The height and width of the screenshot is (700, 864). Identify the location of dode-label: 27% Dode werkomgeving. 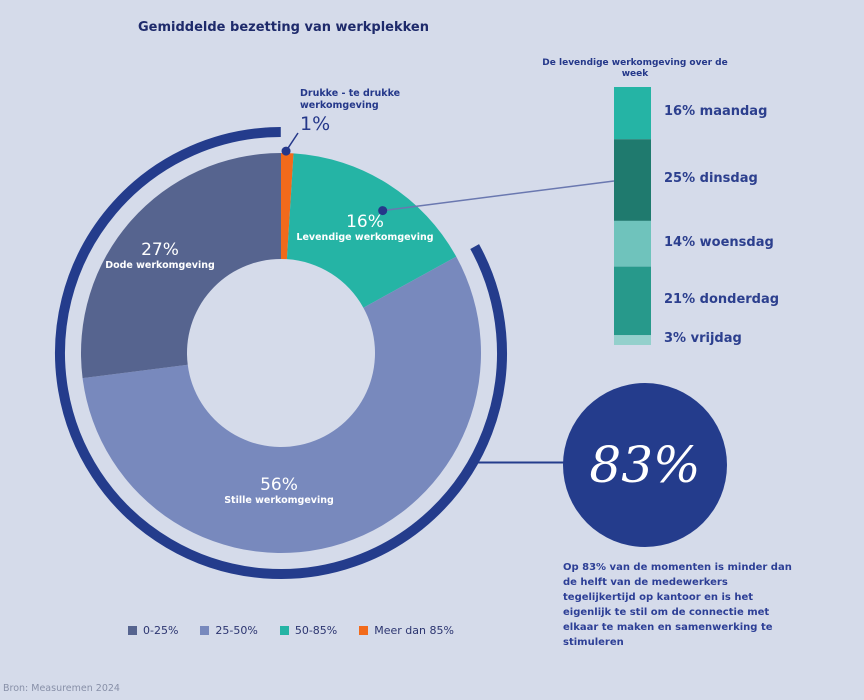
(160, 255).